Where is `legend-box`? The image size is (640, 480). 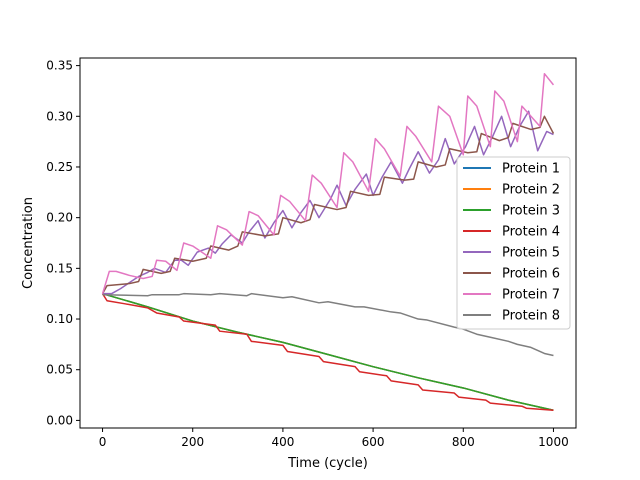 legend-box is located at coordinates (513, 243).